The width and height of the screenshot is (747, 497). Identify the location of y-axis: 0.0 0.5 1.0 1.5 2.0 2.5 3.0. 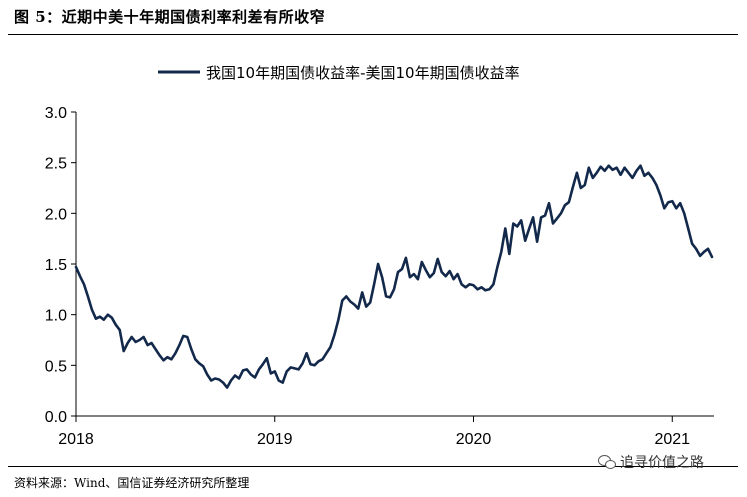
(61, 265).